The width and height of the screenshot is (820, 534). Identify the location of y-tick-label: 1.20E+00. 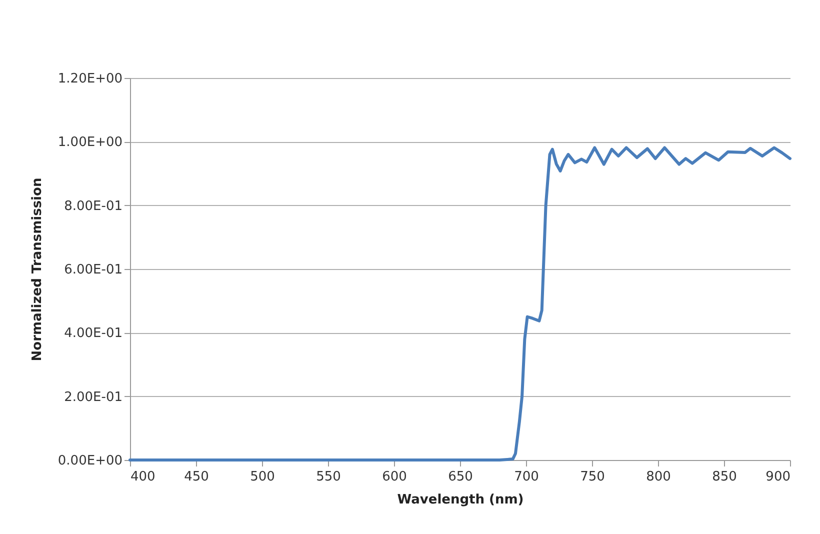
(90, 79).